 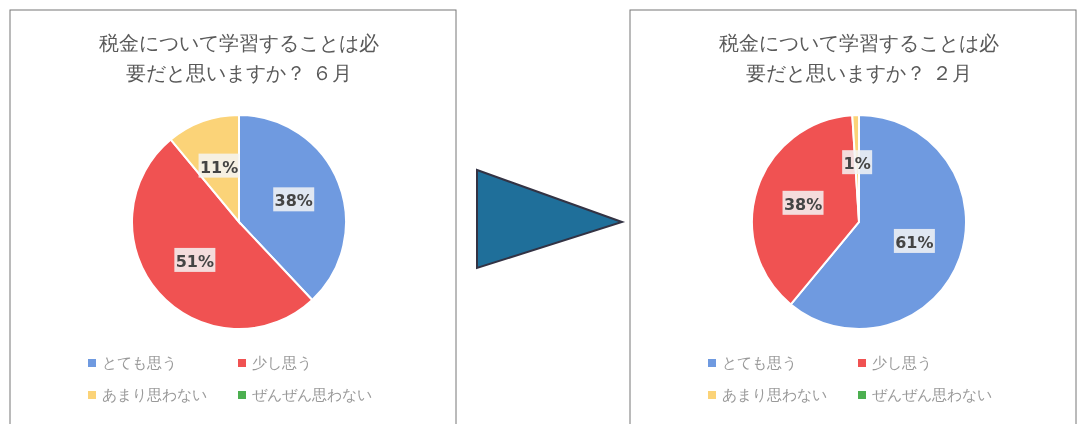 What do you see at coordinates (239, 58) in the screenshot?
I see `chart-title: 税金について学習することは必要だと思いますか？ ６月` at bounding box center [239, 58].